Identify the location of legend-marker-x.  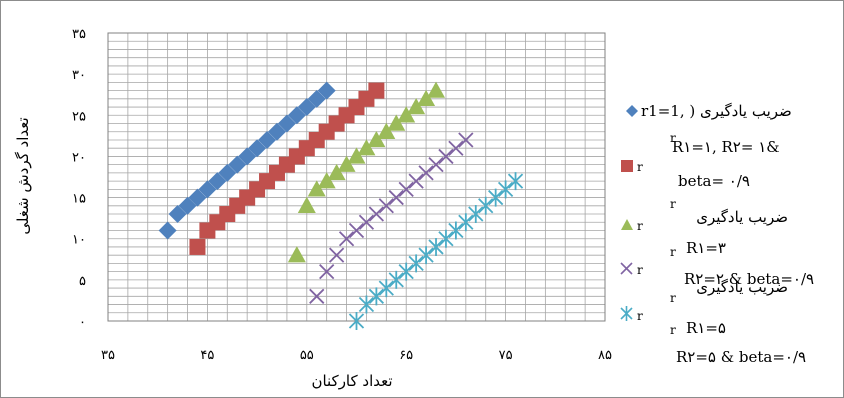
(626, 268).